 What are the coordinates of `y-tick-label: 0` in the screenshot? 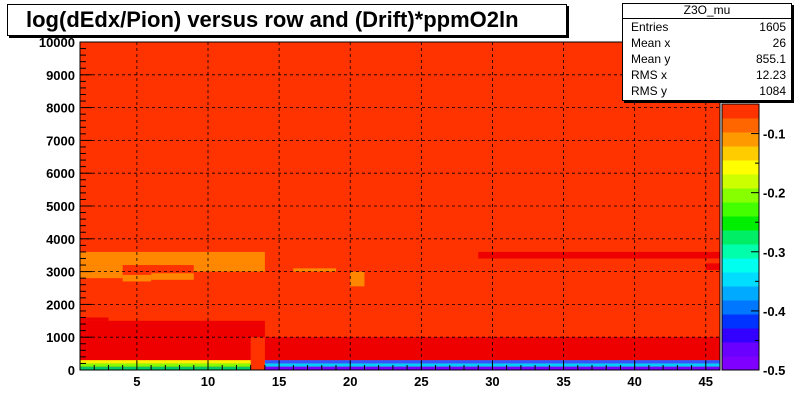 It's located at (71, 370).